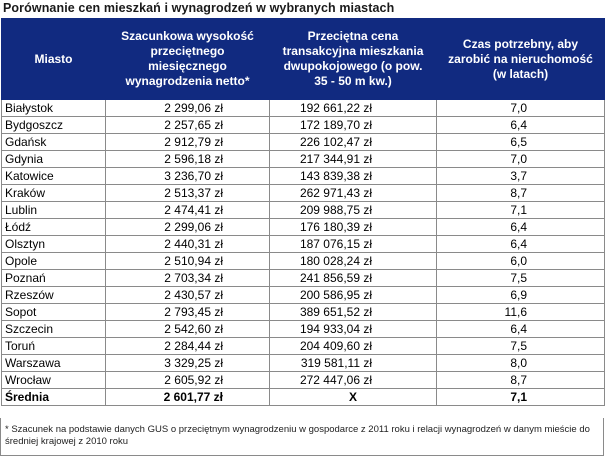  Describe the element at coordinates (53, 329) in the screenshot. I see `city-cell: Szczecin` at that location.